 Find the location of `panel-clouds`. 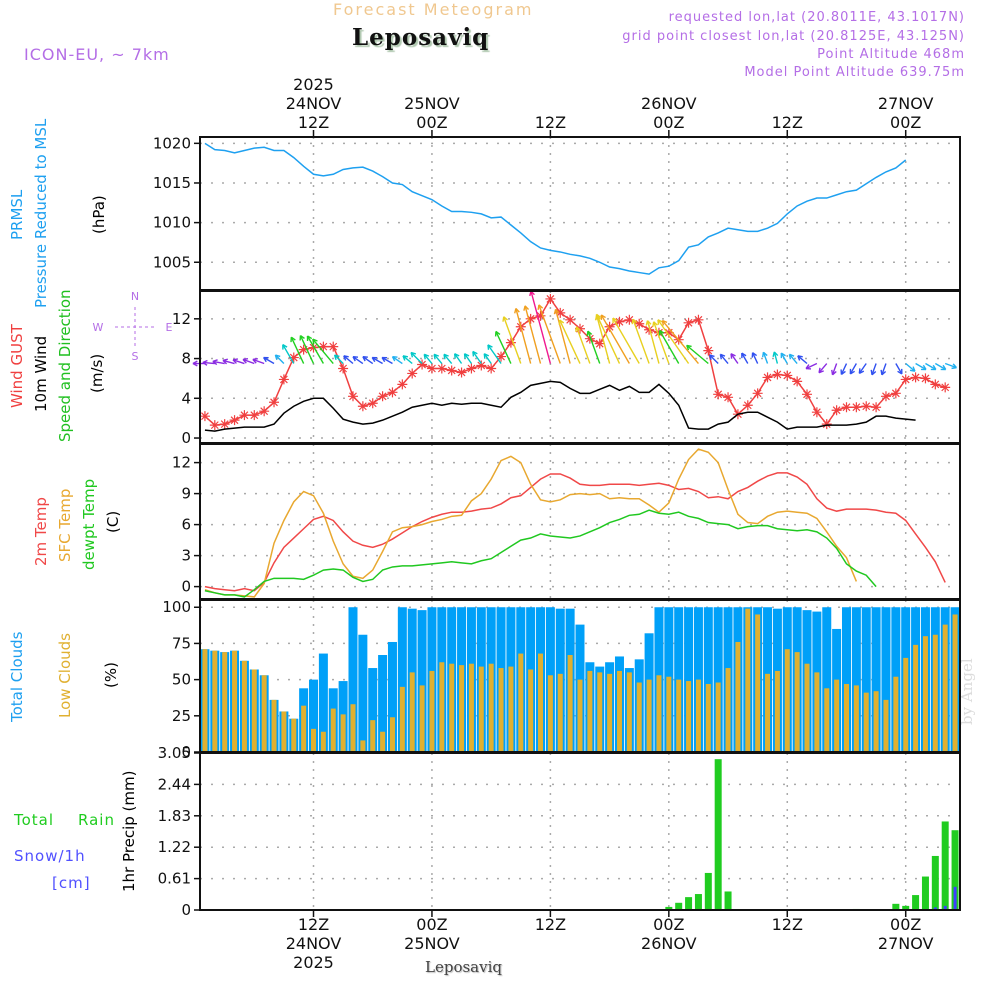

panel-clouds is located at coordinates (577, 676).